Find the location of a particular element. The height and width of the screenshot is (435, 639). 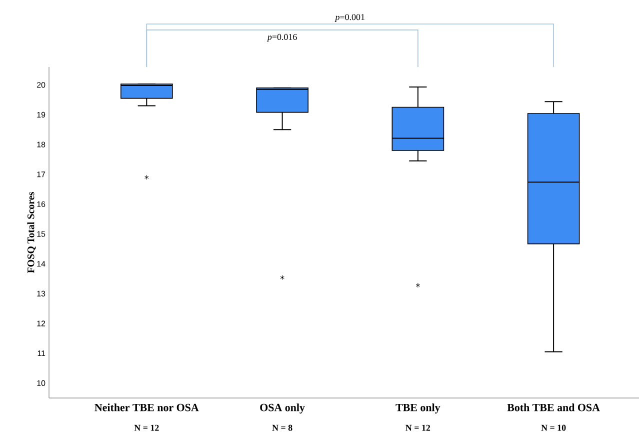

text: p=0.001 is located at coordinates (349, 18).